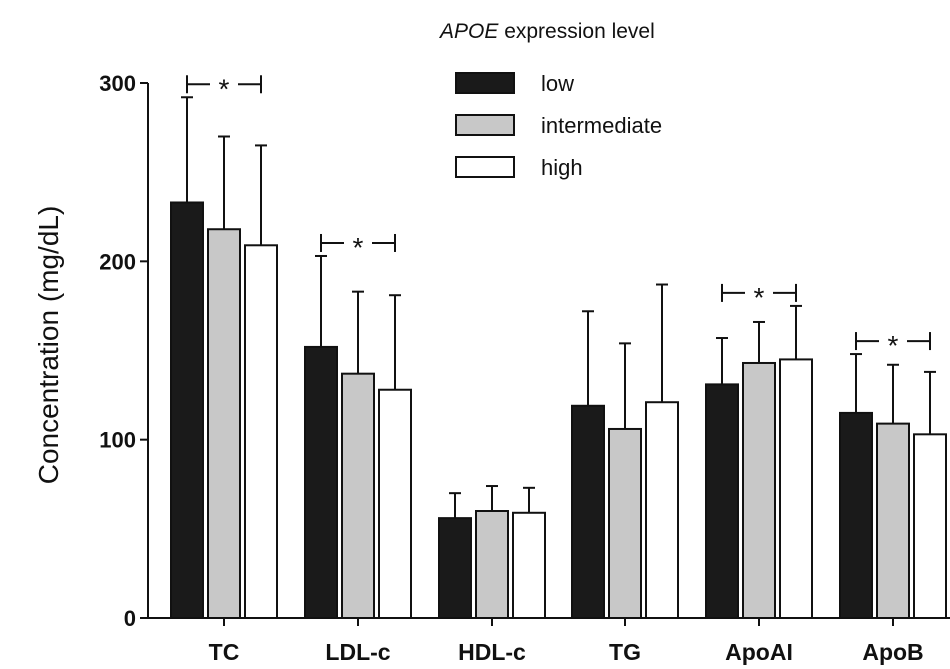 The width and height of the screenshot is (950, 669). Describe the element at coordinates (117, 440) in the screenshot. I see `y-tick-label-100: 100` at that location.